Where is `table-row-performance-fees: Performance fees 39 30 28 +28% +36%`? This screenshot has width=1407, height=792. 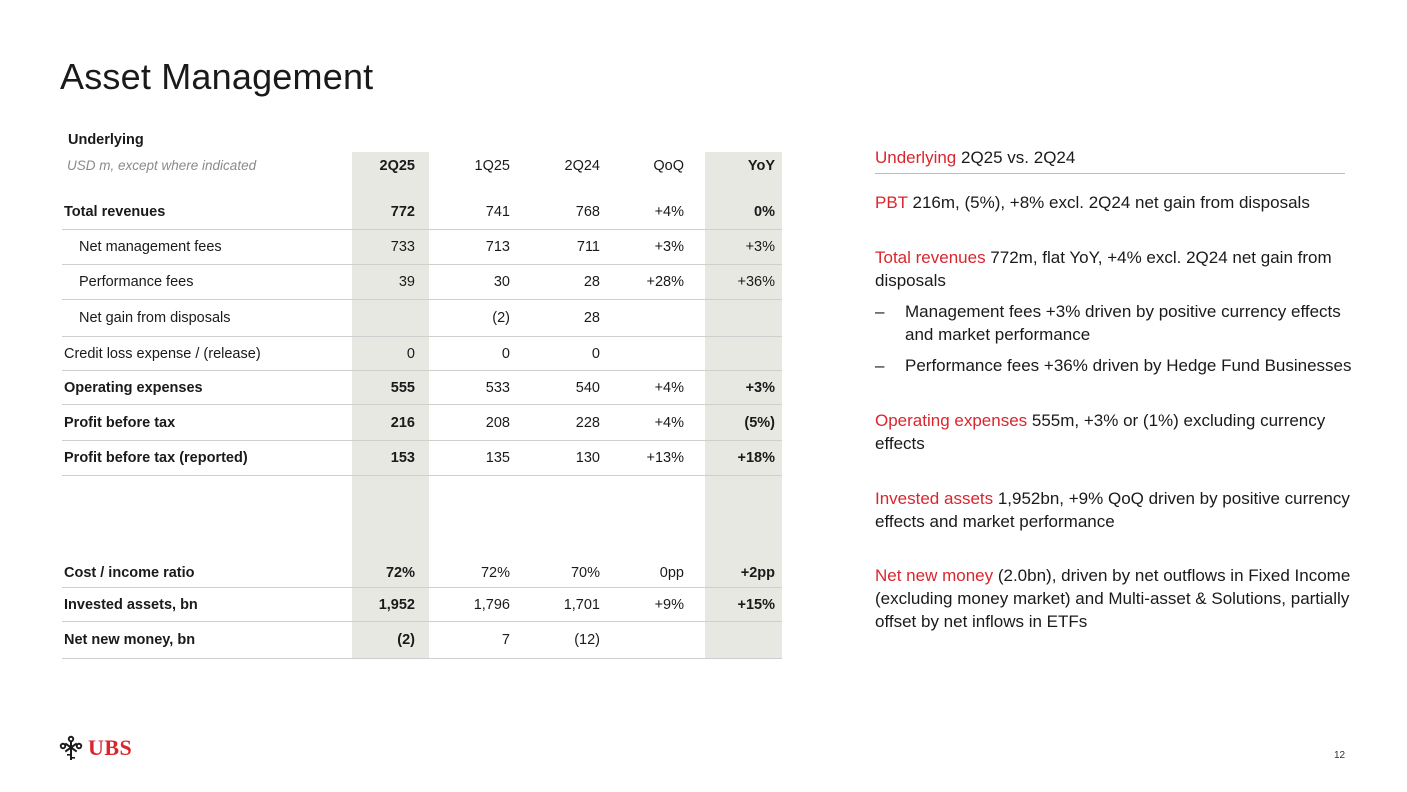
table-row-performance-fees: Performance fees 39 30 28 +28% +36% is located at coordinates (422, 282).